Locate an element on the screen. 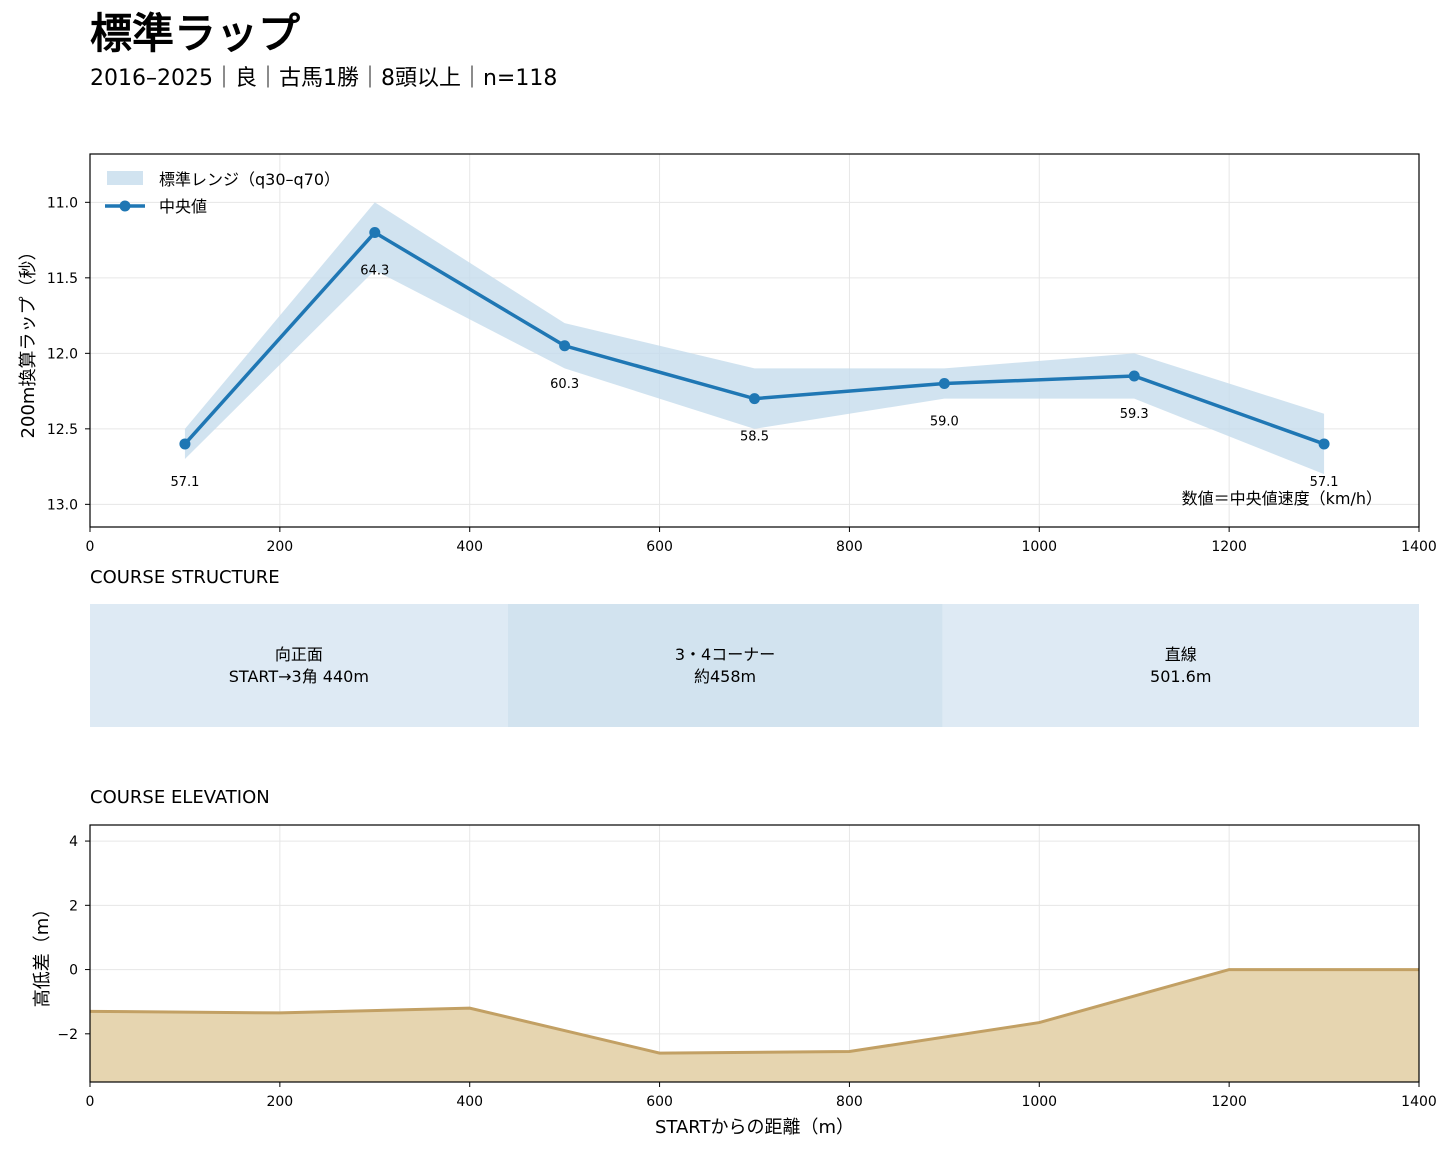  speed-annotation: 数値＝中央値速度（km/h） is located at coordinates (1282, 498).